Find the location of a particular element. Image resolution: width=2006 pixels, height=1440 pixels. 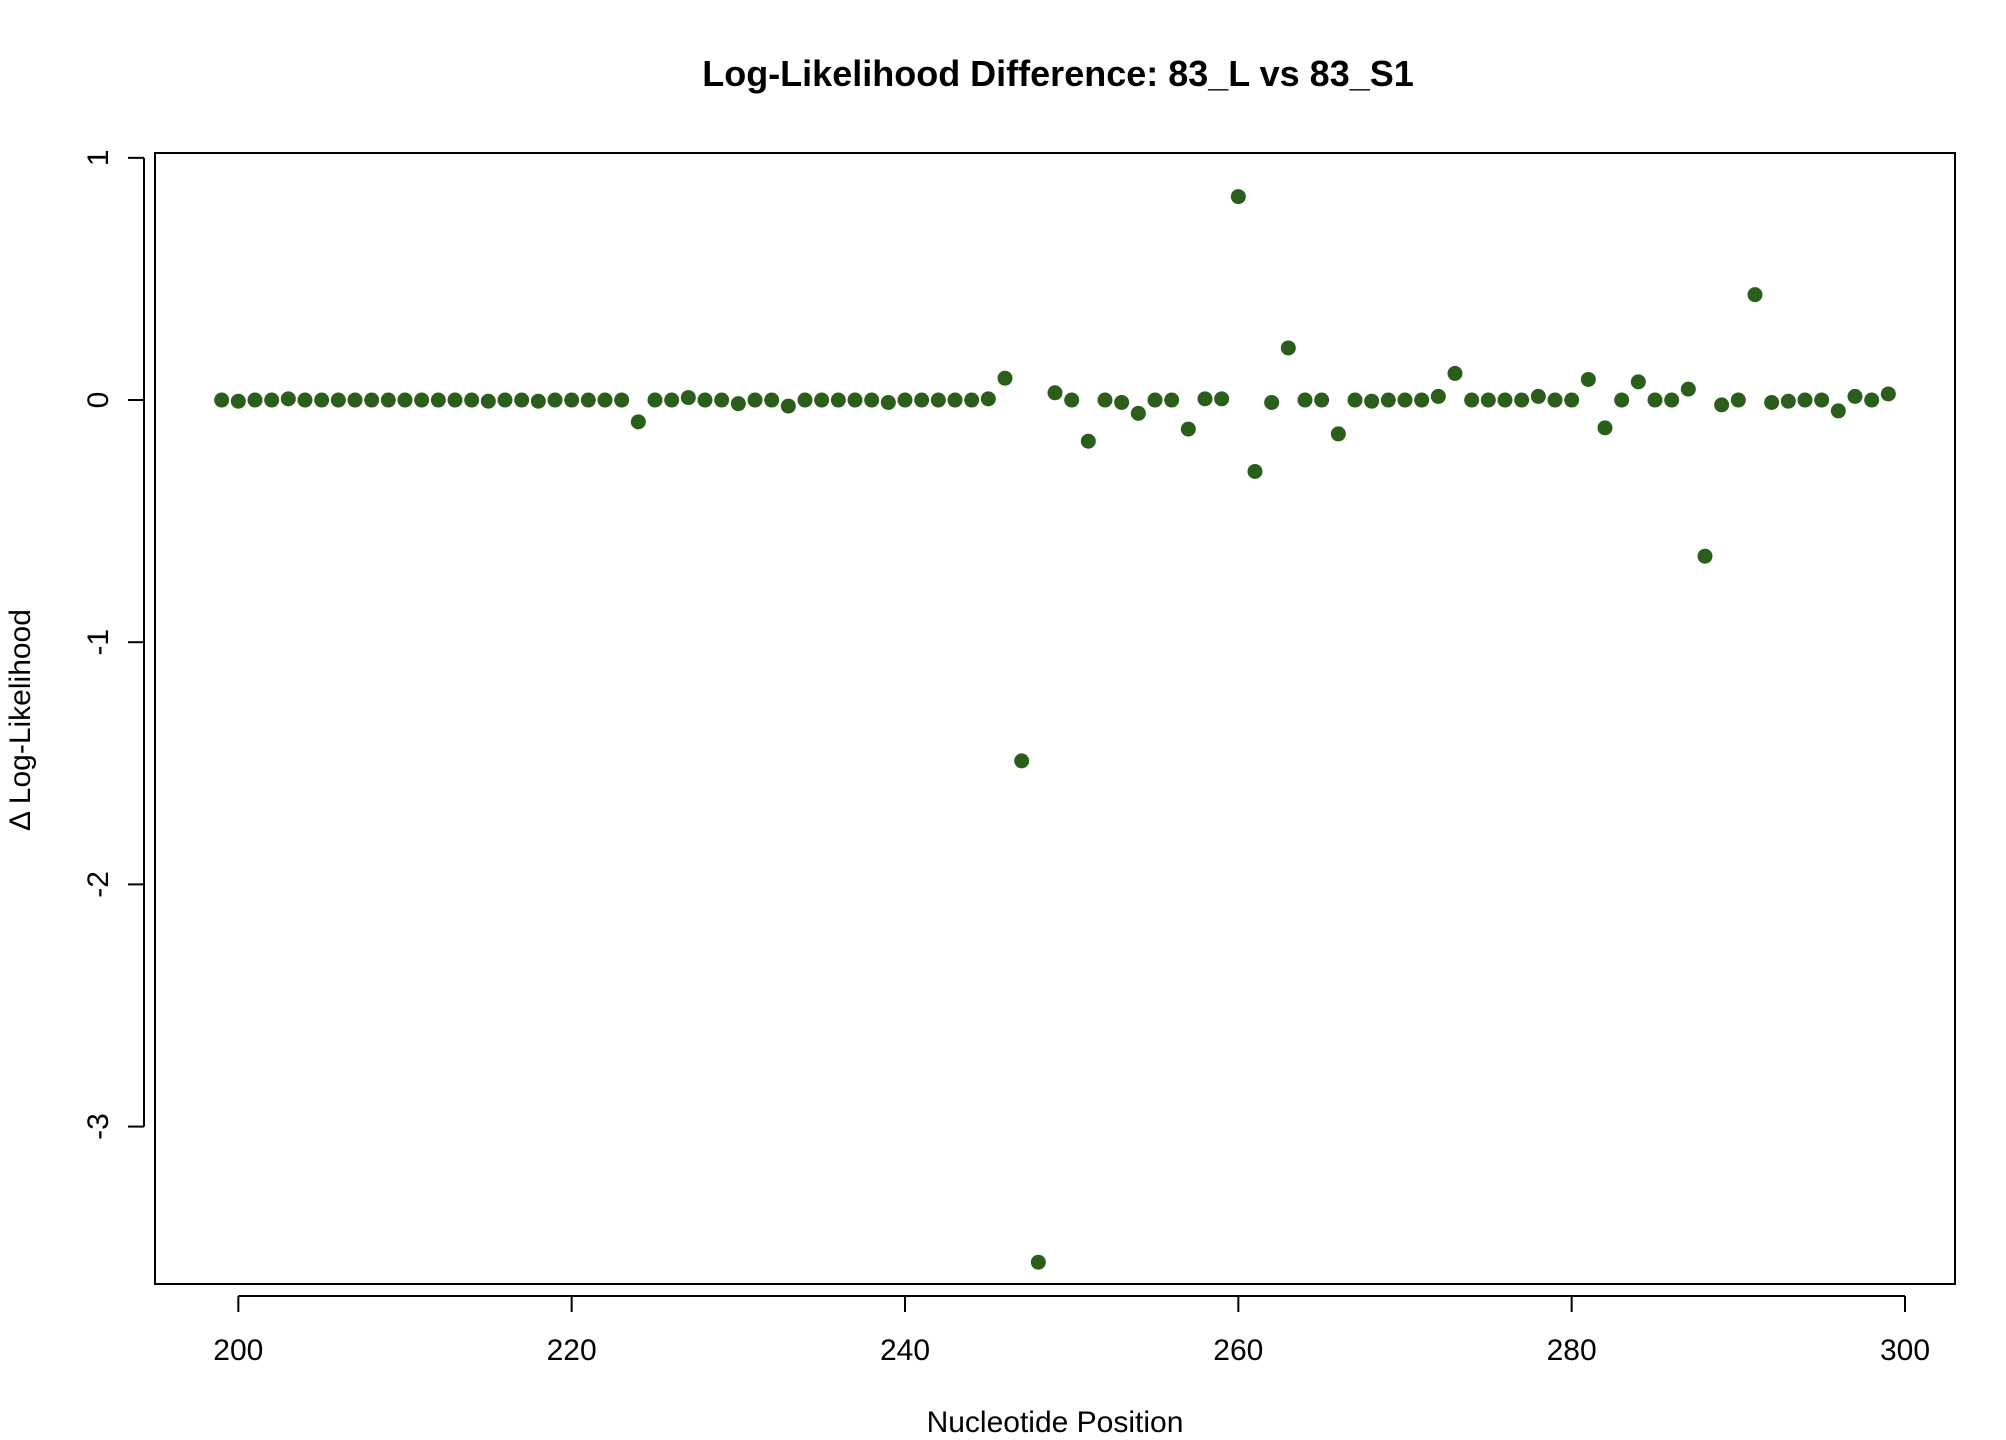

chart-title: Log-Likelihood Difference: 83_L vs 83_S1 is located at coordinates (1058, 73).